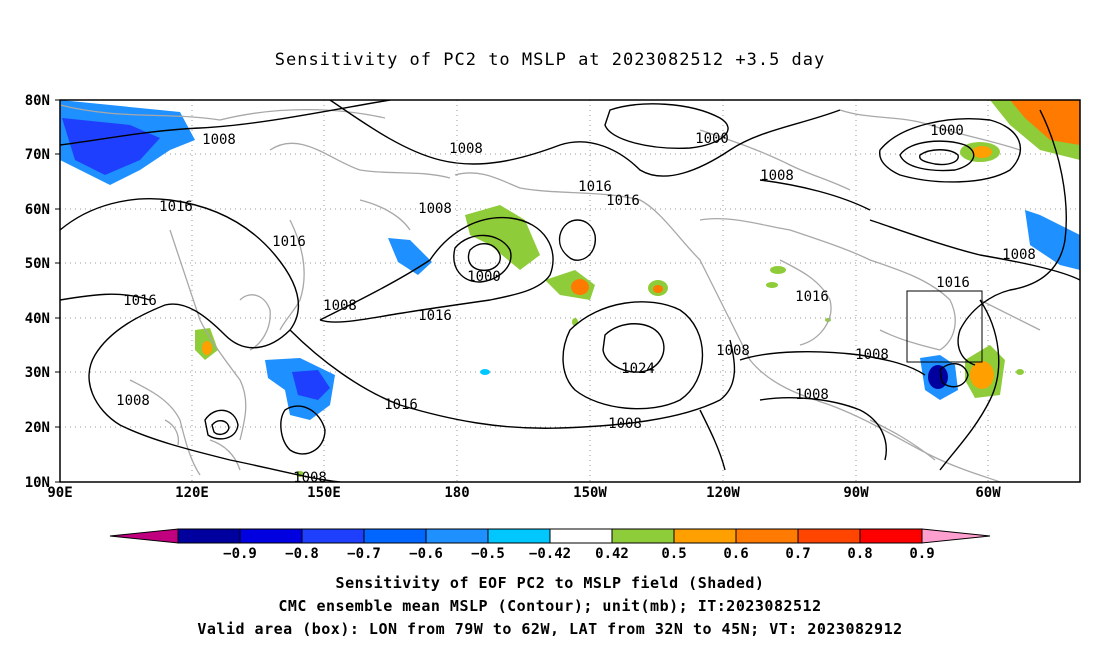  I want to click on colorbar-label: 0.5, so click(673, 554).